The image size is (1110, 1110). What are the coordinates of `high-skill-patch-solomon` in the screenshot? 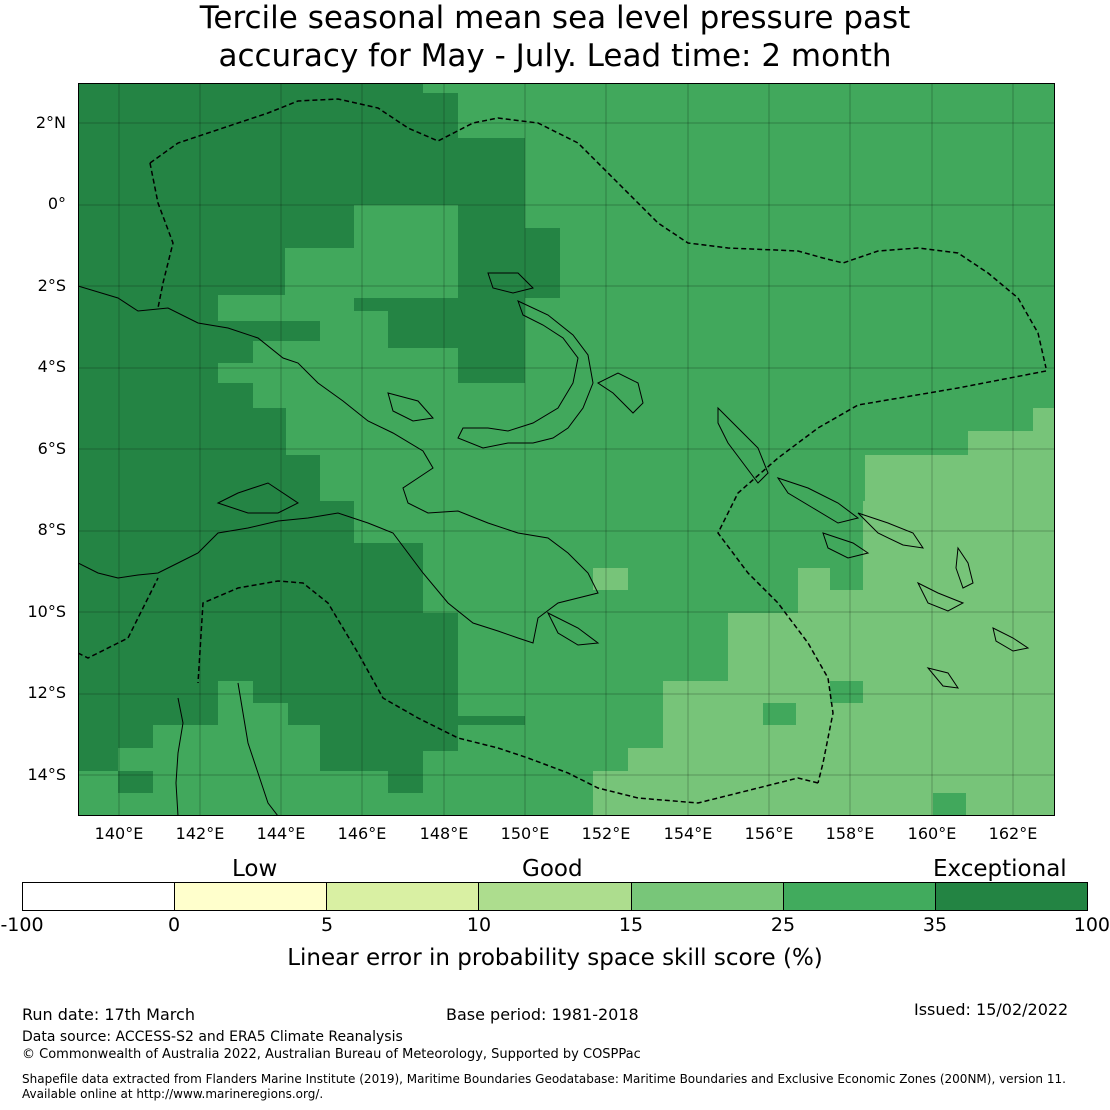 It's located at (846, 579).